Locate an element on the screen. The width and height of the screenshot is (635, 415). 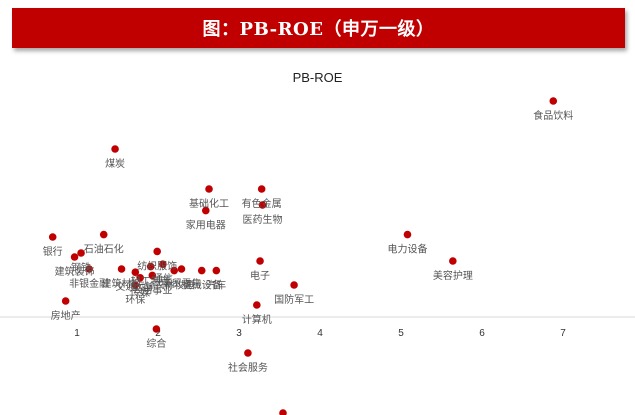
data-label: 传媒 is located at coordinates (140, 293).